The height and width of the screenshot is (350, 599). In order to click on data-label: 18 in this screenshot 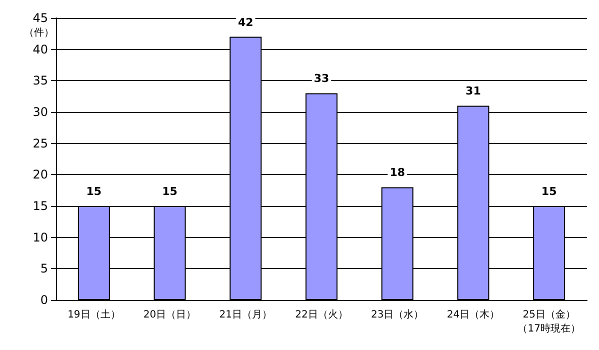, I will do `click(398, 173)`.